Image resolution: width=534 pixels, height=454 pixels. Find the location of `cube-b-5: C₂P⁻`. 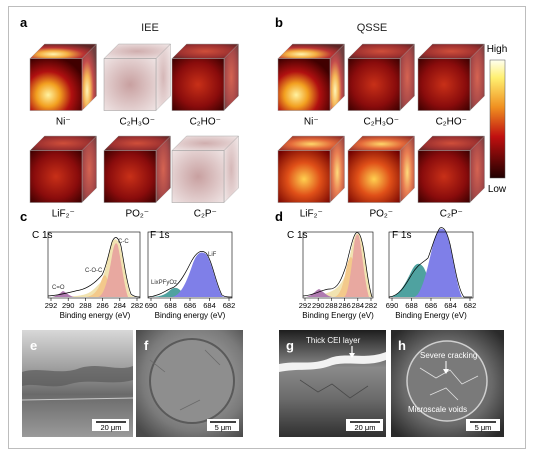

cube-b-5: C₂P⁻ is located at coordinates (451, 177).